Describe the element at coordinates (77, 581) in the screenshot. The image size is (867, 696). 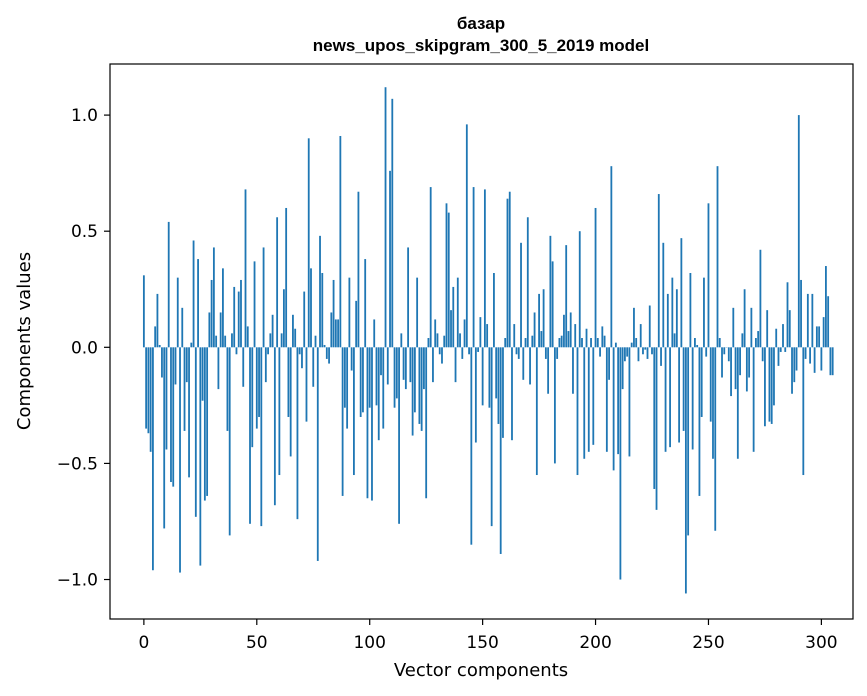
I see `y-tick-label: −1.0` at that location.